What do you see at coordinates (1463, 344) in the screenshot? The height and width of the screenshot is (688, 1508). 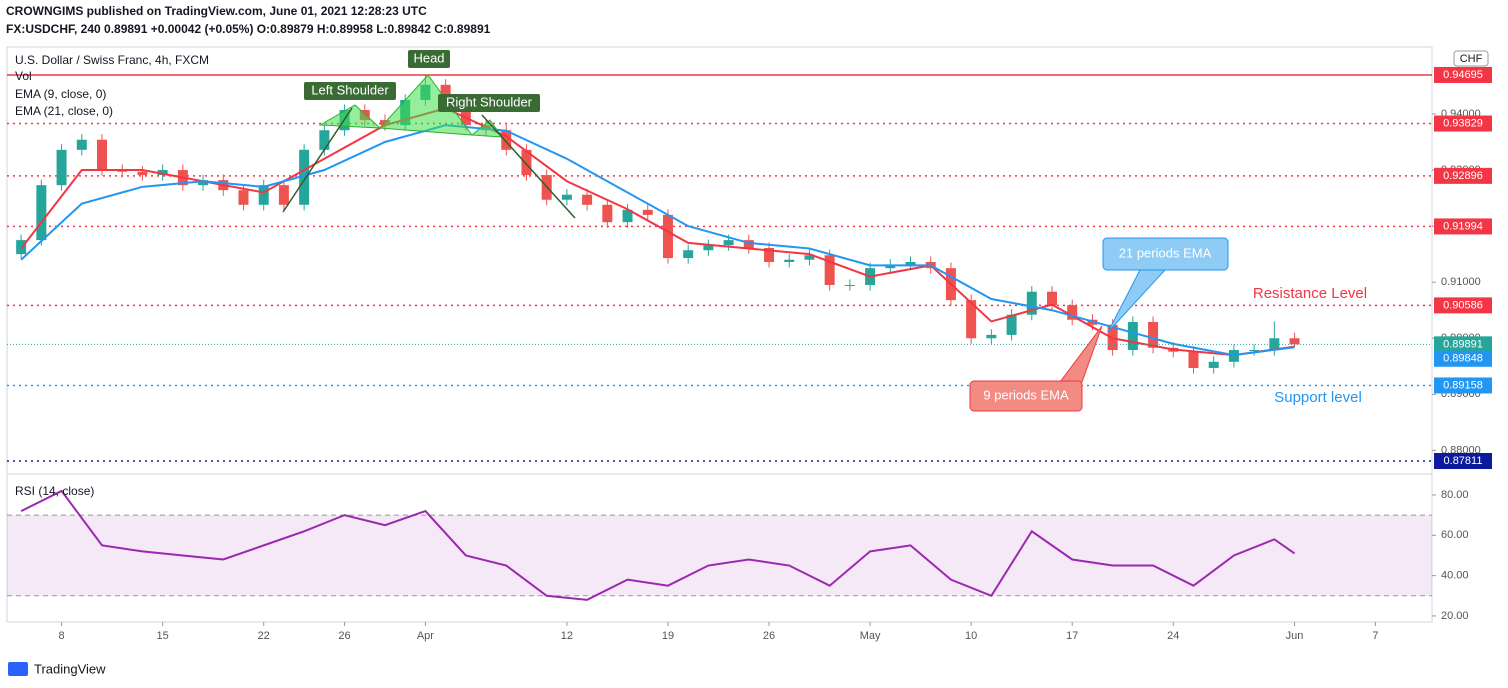 I see `last-price-label: 0.89891` at bounding box center [1463, 344].